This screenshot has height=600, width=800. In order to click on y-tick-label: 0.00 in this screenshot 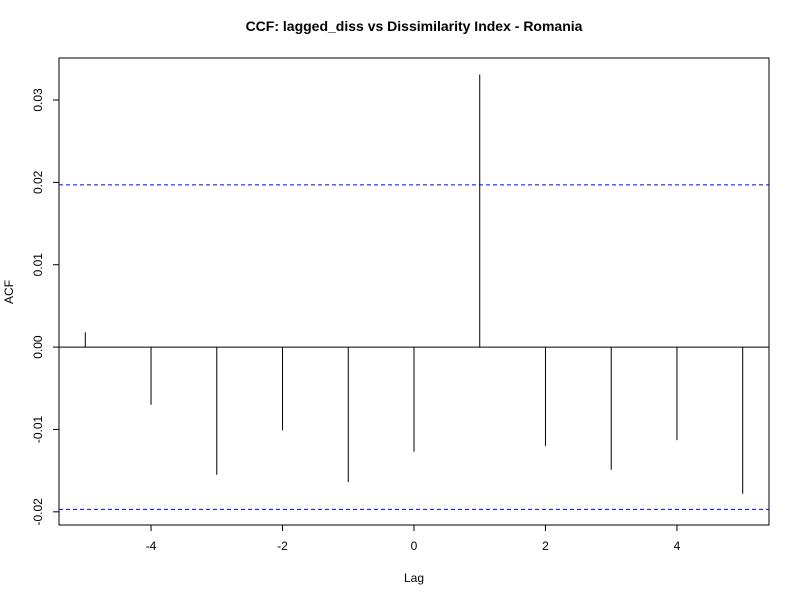, I will do `click(38, 347)`.